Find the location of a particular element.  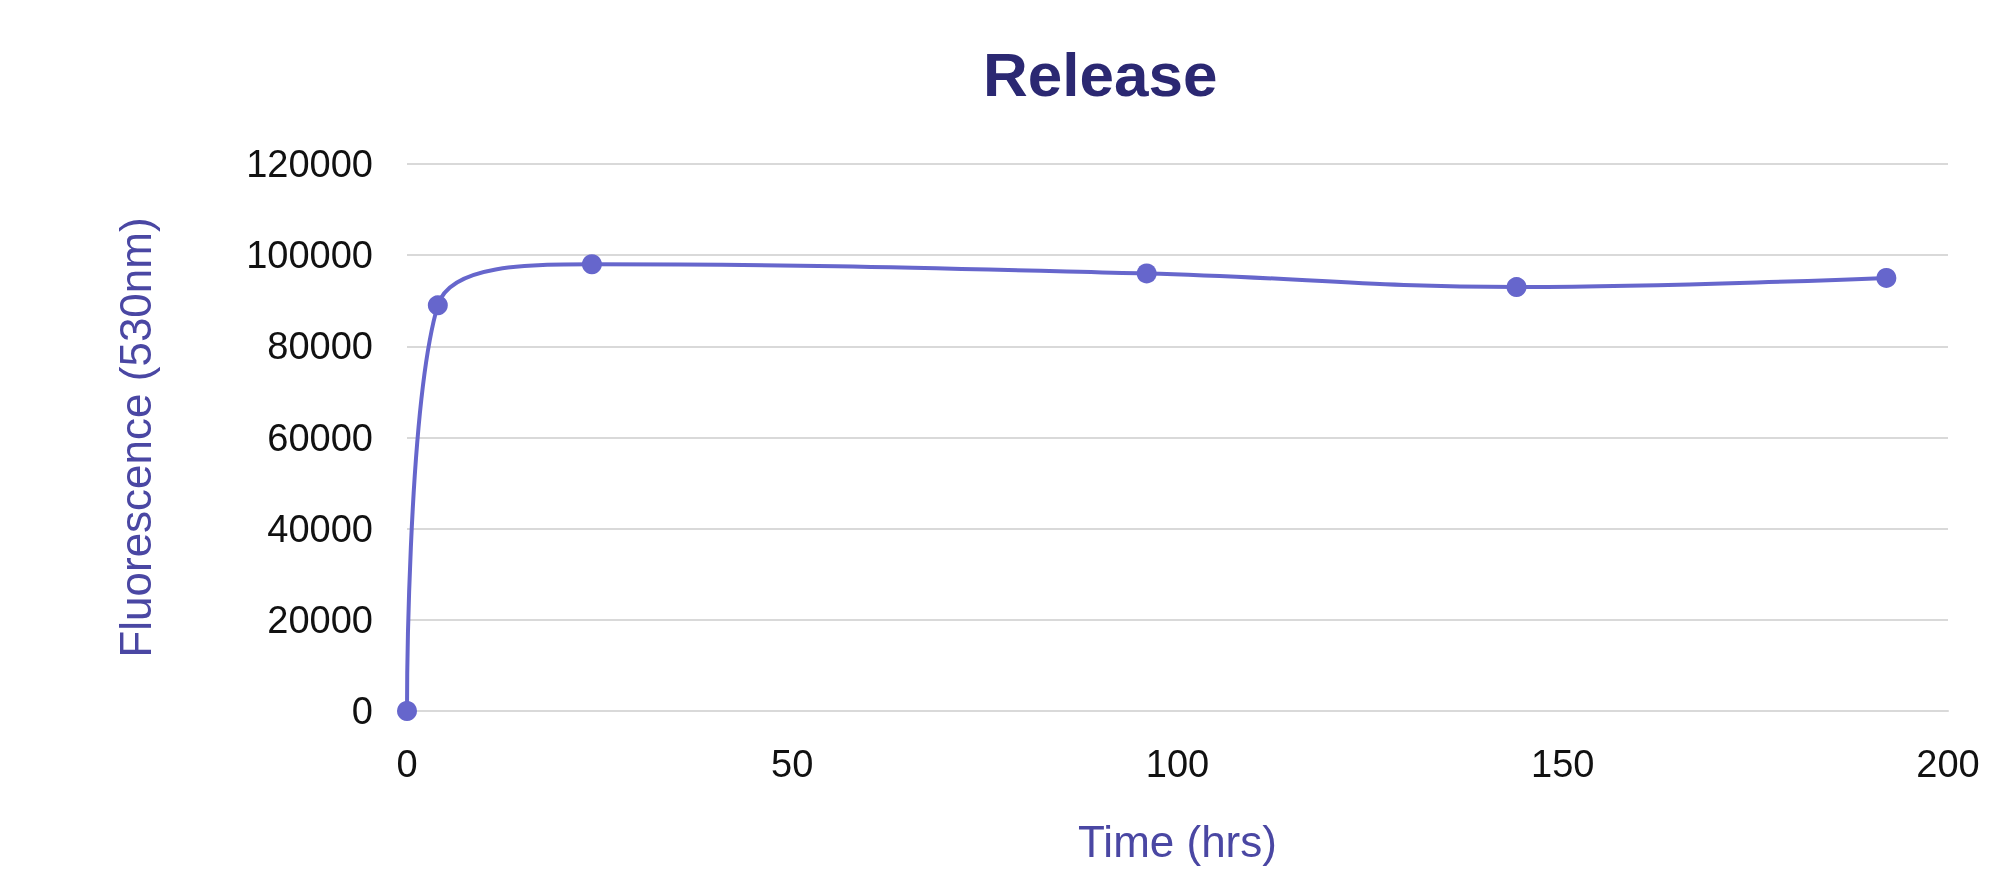

chart-title: Release is located at coordinates (1100, 74).